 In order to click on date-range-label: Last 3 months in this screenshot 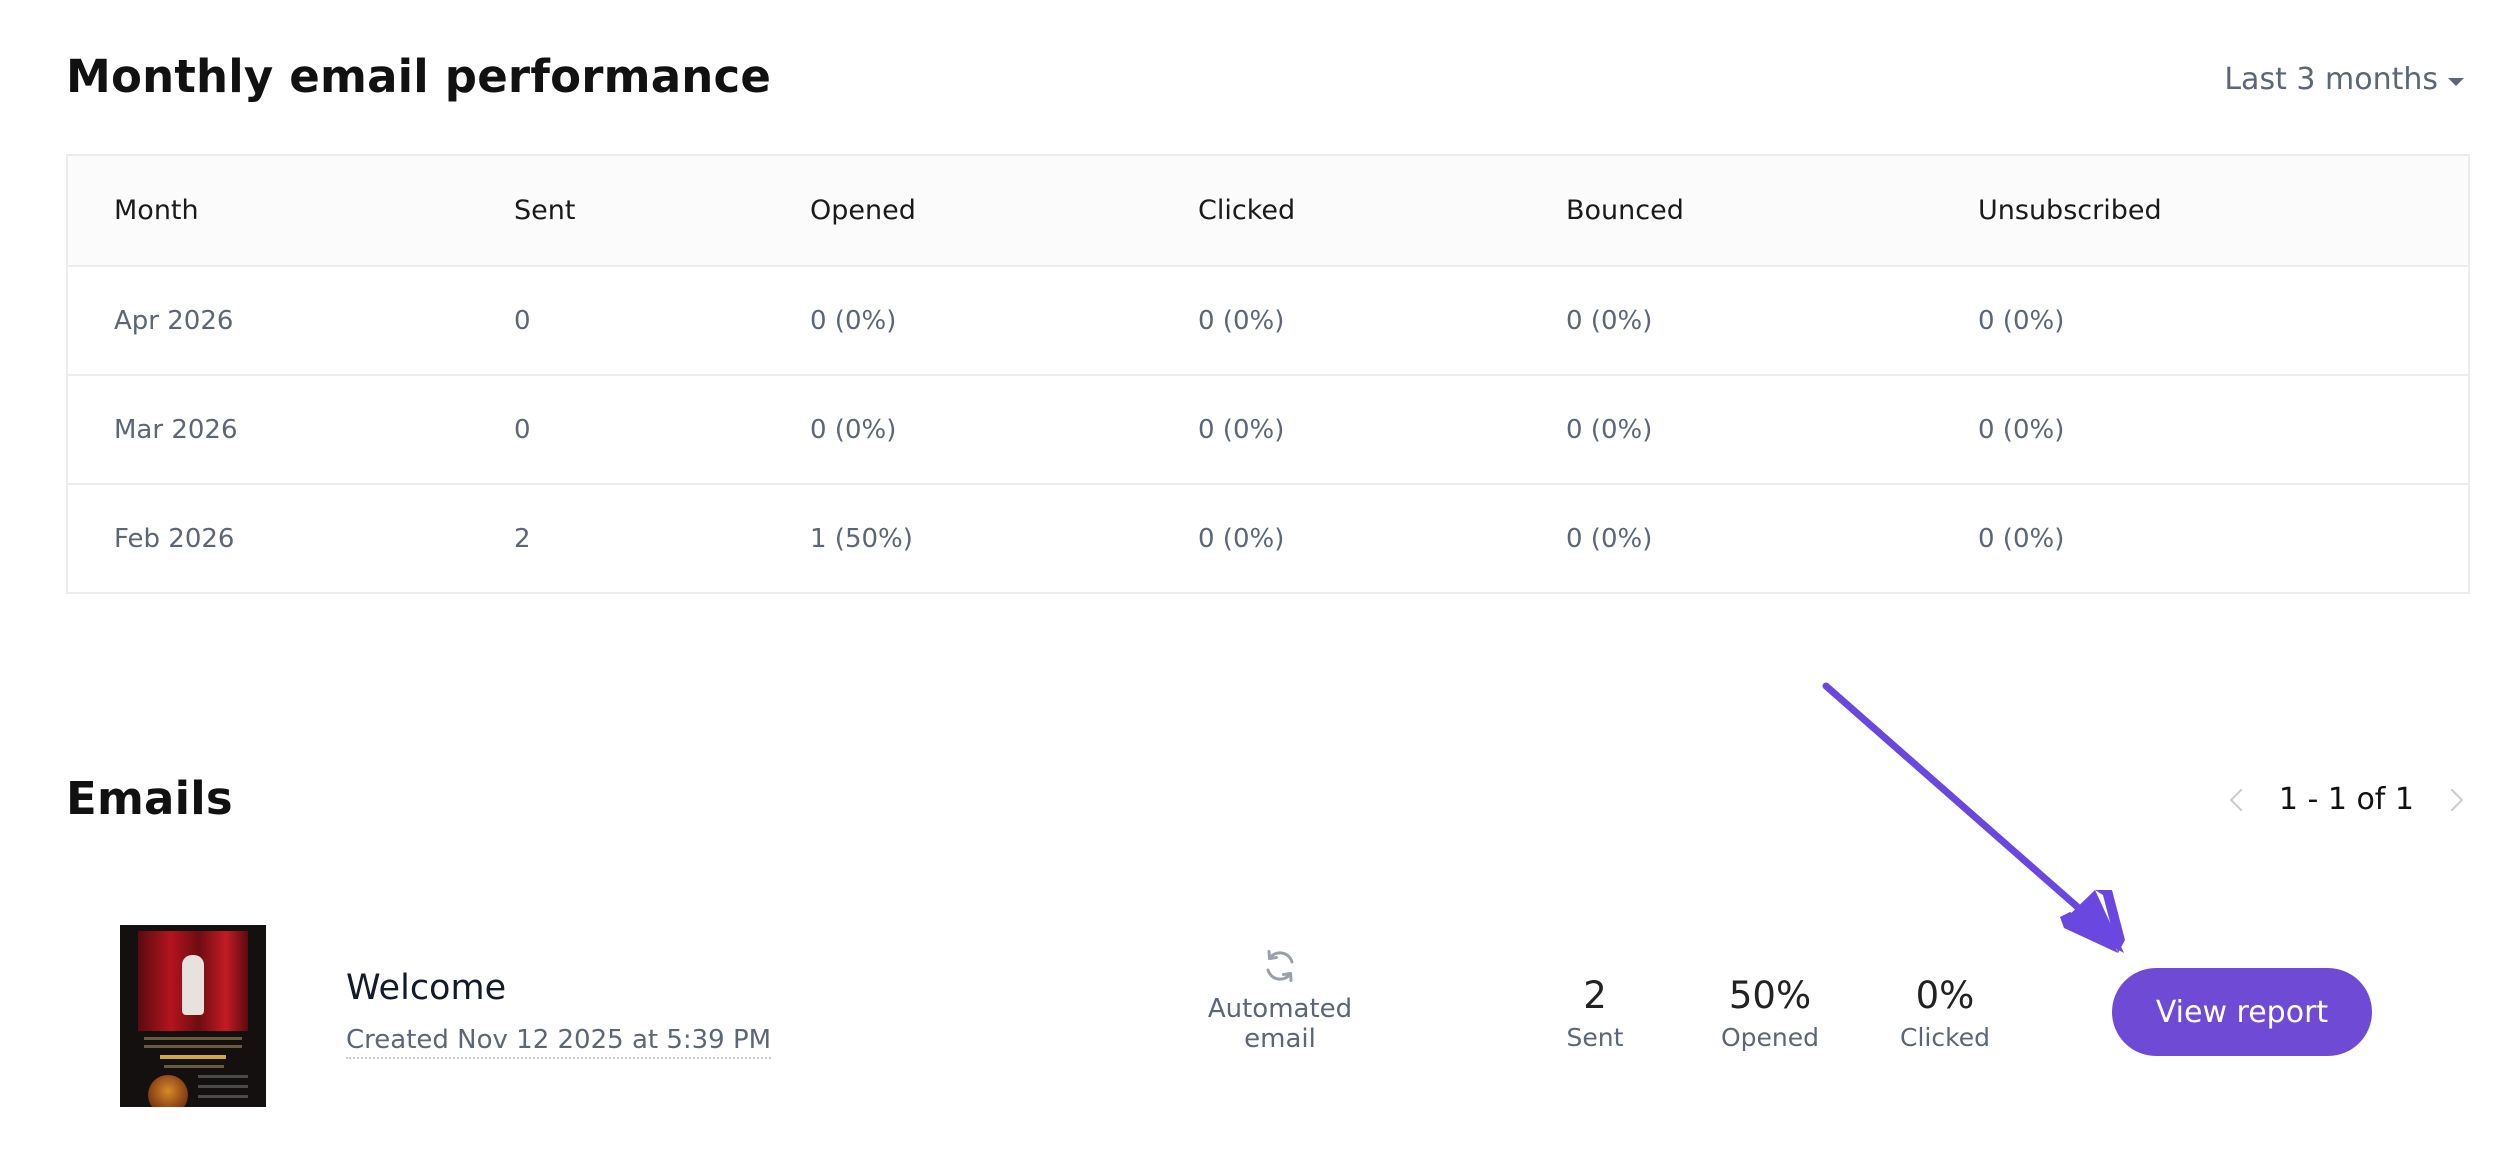, I will do `click(2331, 79)`.